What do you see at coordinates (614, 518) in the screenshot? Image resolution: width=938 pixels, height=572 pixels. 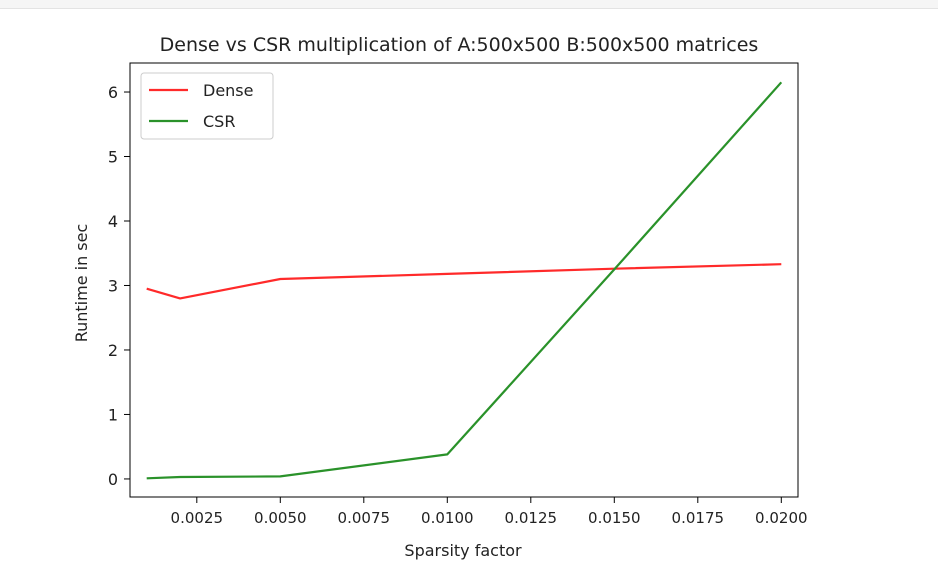 I see `x-tick-label: 0.0150` at bounding box center [614, 518].